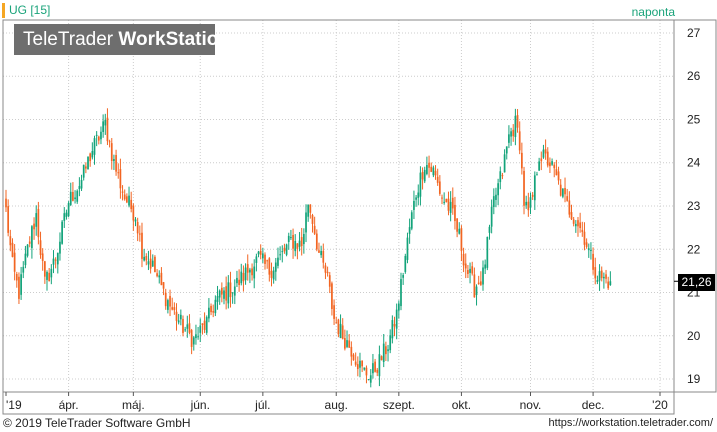  I want to click on x-tick-label: máj., so click(133, 405).